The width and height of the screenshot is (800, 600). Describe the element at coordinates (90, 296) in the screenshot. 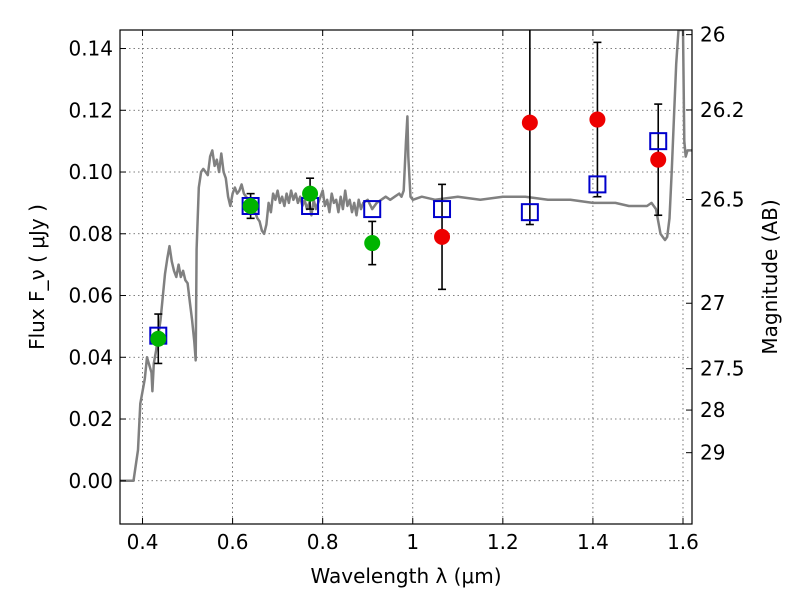

I see `y-tick-label: 0.06` at that location.